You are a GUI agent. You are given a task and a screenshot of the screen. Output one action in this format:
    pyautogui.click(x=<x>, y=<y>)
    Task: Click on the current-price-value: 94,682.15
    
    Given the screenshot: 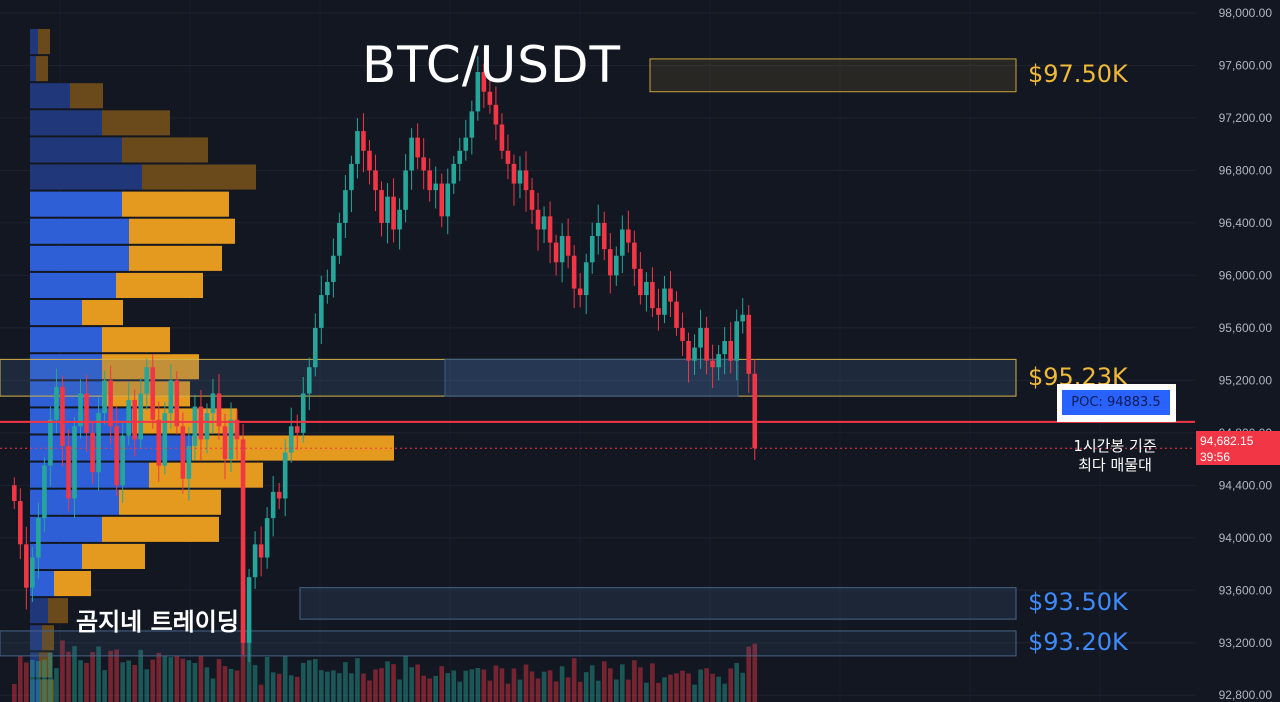 What is the action you would take?
    pyautogui.click(x=1227, y=441)
    